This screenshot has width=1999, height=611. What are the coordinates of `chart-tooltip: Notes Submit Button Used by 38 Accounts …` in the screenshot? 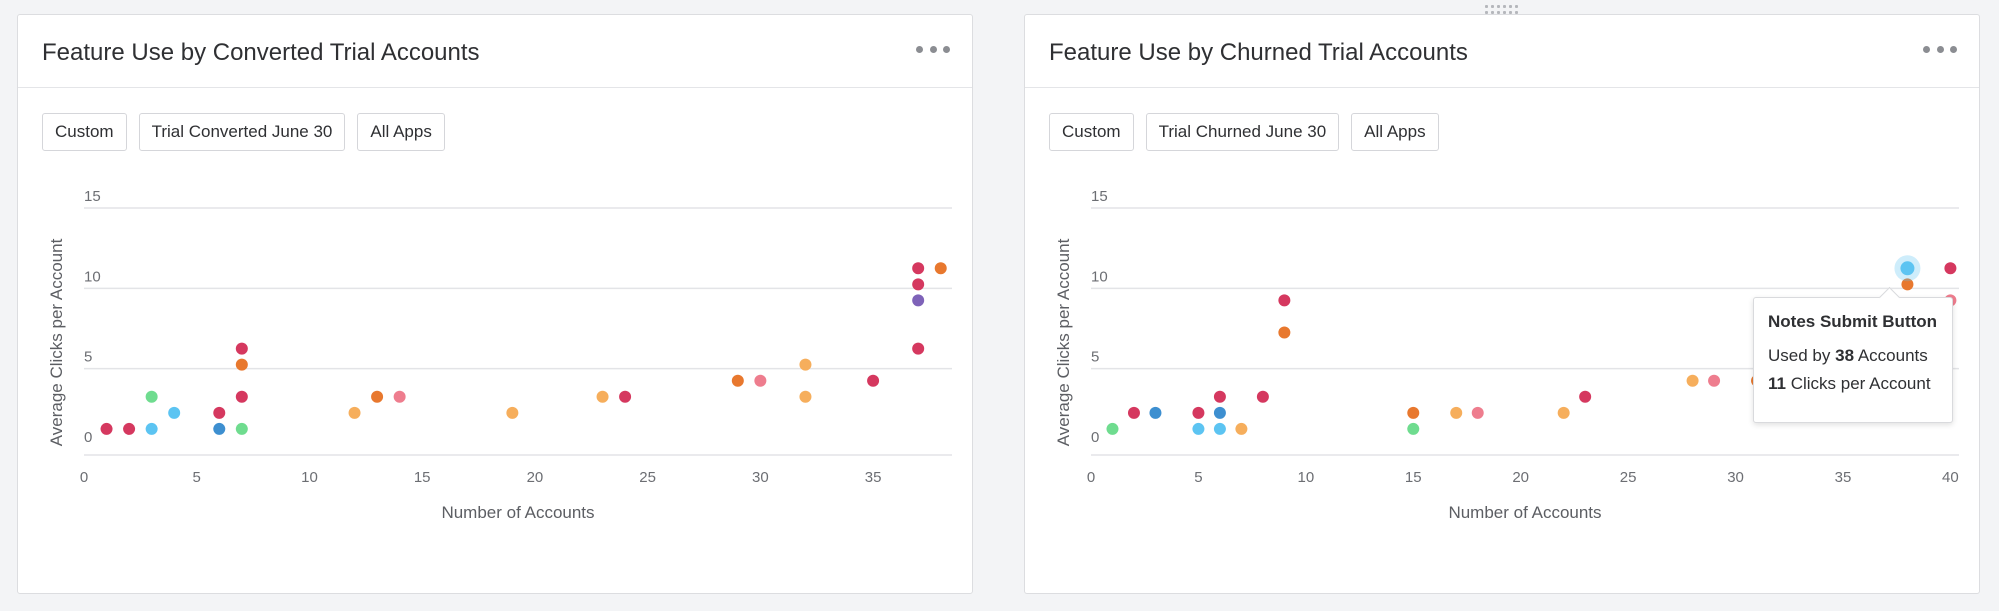 It's located at (1853, 354).